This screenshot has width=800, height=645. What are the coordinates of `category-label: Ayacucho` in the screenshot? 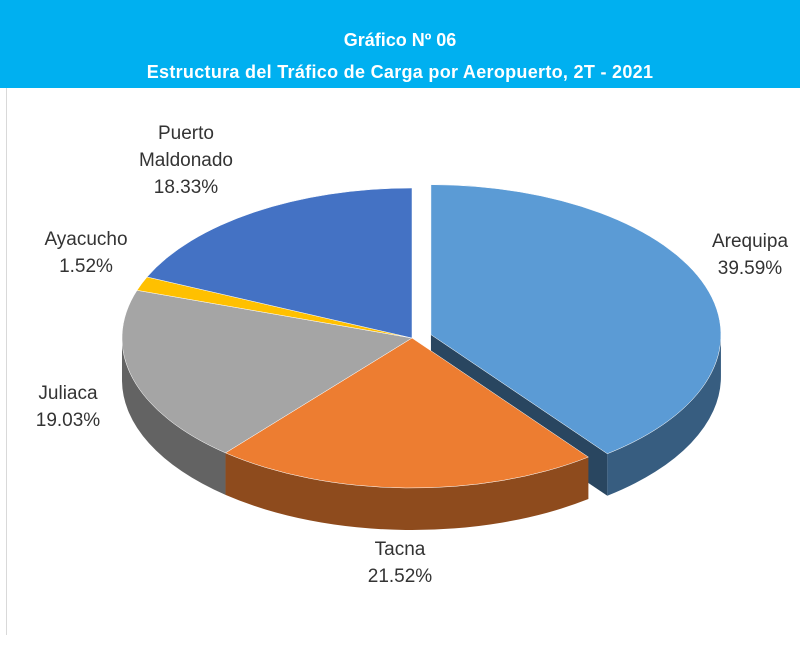 It's located at (86, 239).